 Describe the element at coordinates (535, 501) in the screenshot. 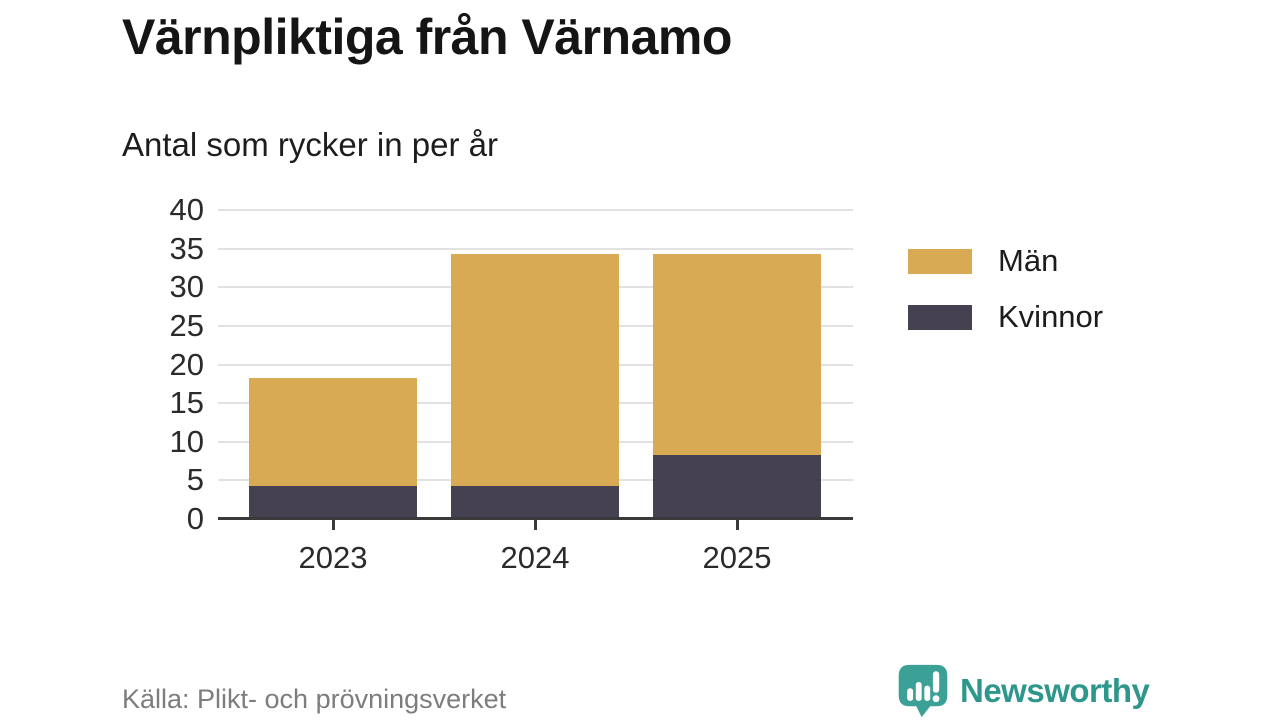

I see `bar-segment-2024-kvinnor` at that location.